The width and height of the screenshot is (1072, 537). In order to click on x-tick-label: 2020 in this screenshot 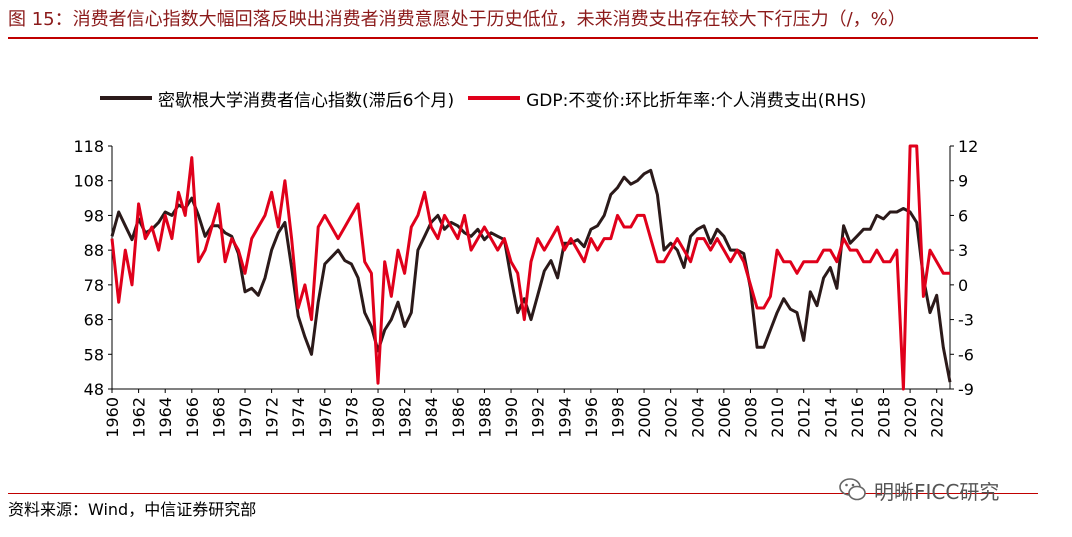, I will do `click(910, 417)`.